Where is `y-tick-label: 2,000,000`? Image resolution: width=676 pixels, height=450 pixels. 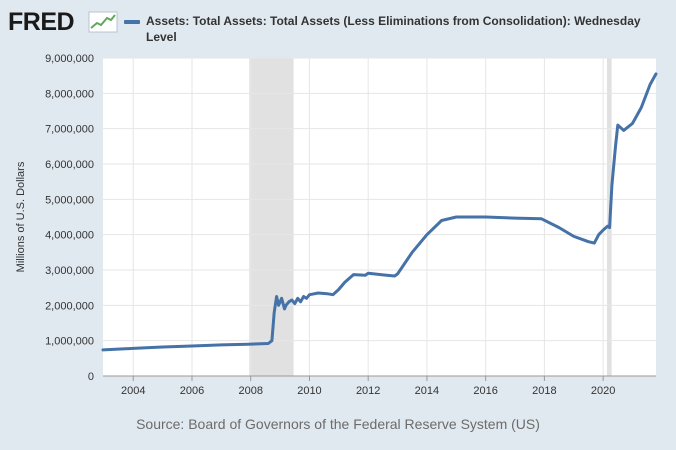 y-tick-label: 2,000,000 is located at coordinates (69, 306).